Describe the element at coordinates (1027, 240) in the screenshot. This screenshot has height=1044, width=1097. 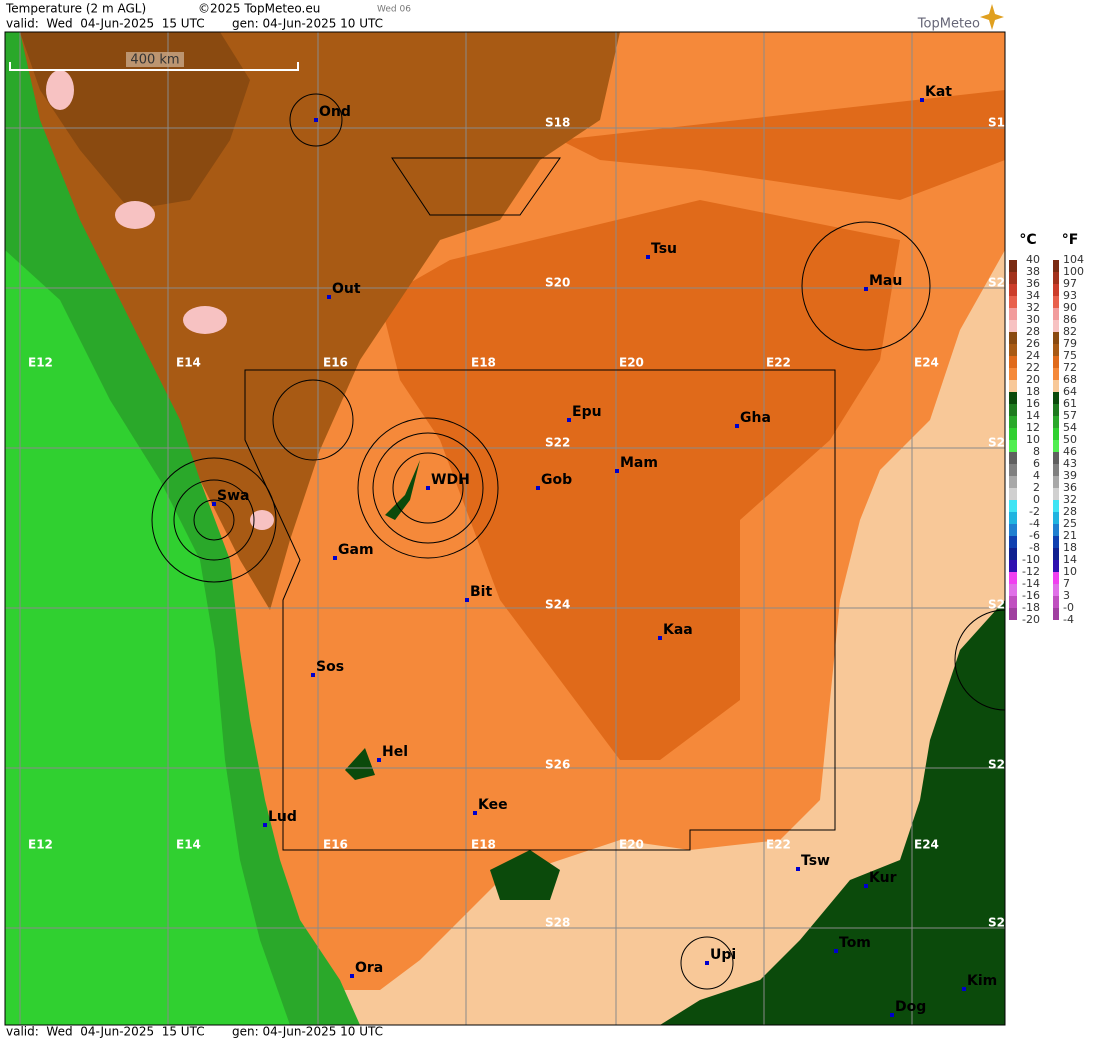
I see `legend-unit: °C` at that location.